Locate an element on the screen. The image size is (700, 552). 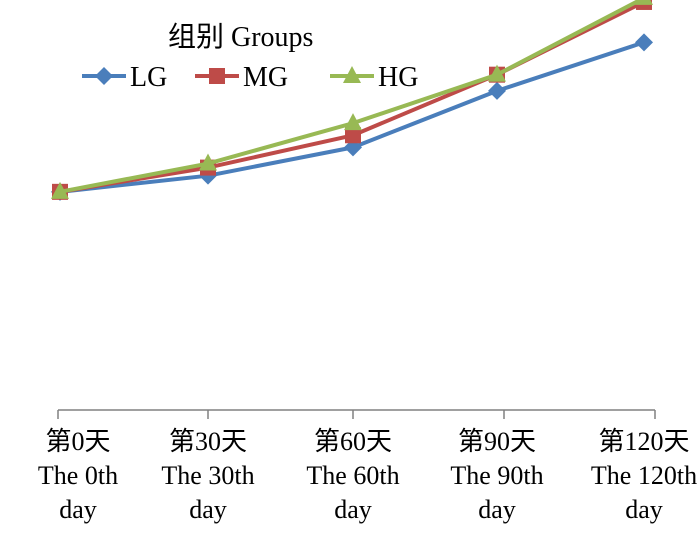
legend-label: MG is located at coordinates (265, 77).